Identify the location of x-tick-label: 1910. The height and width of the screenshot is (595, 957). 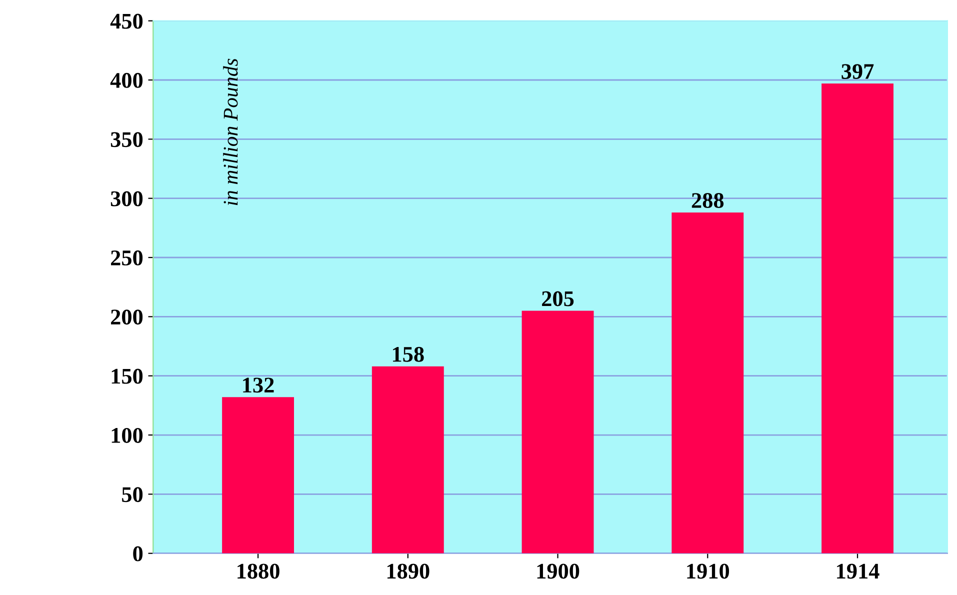
(708, 571).